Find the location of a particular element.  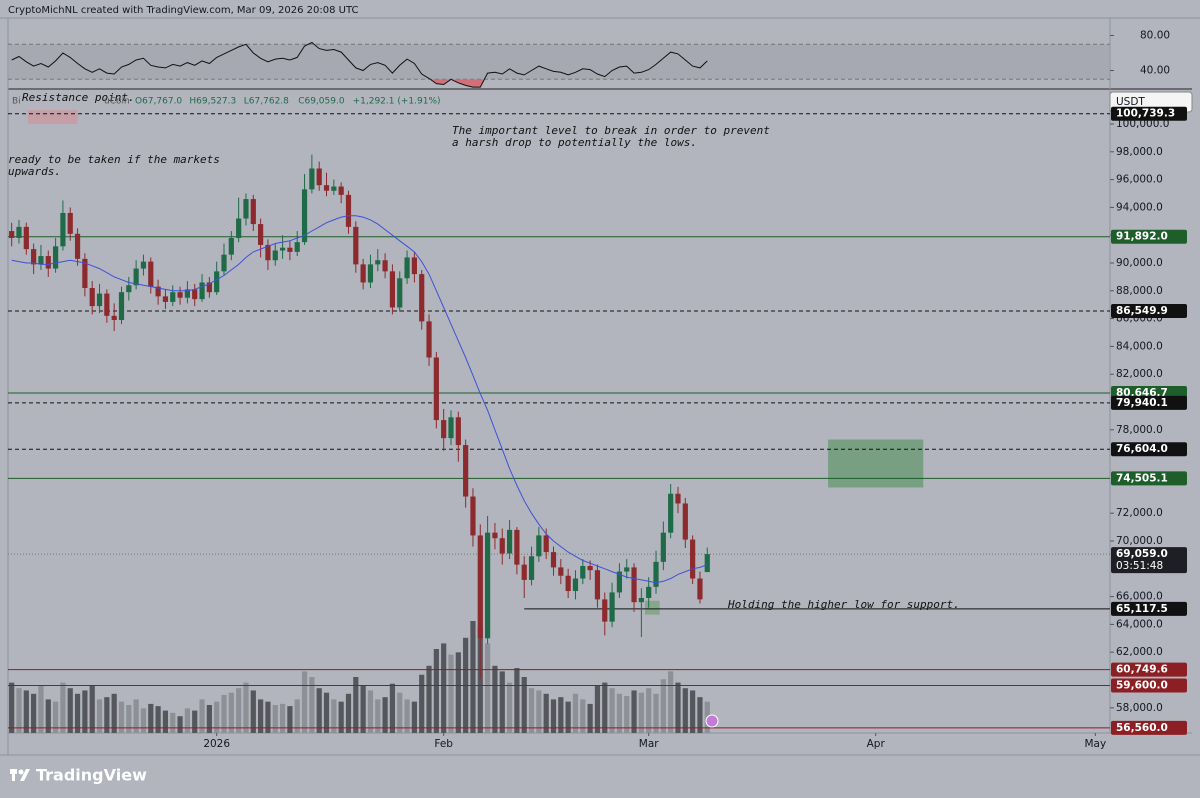

rsi-tick-label: 80.00 is located at coordinates (1155, 36).